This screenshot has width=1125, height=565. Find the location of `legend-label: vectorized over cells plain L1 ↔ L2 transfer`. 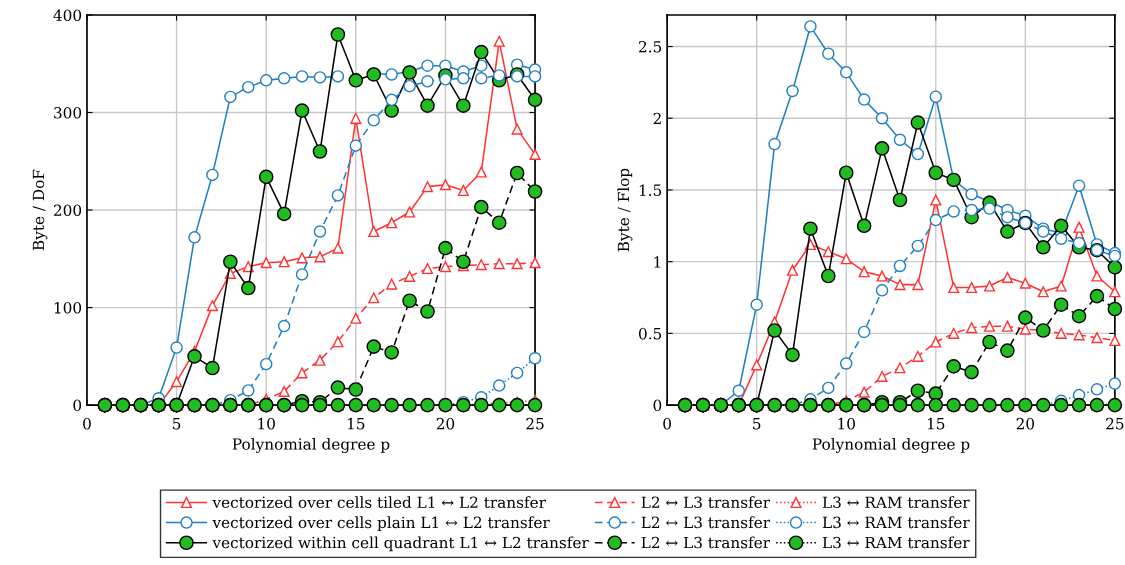

legend-label: vectorized over cells plain L1 ↔ L2 transfer is located at coordinates (381, 524).